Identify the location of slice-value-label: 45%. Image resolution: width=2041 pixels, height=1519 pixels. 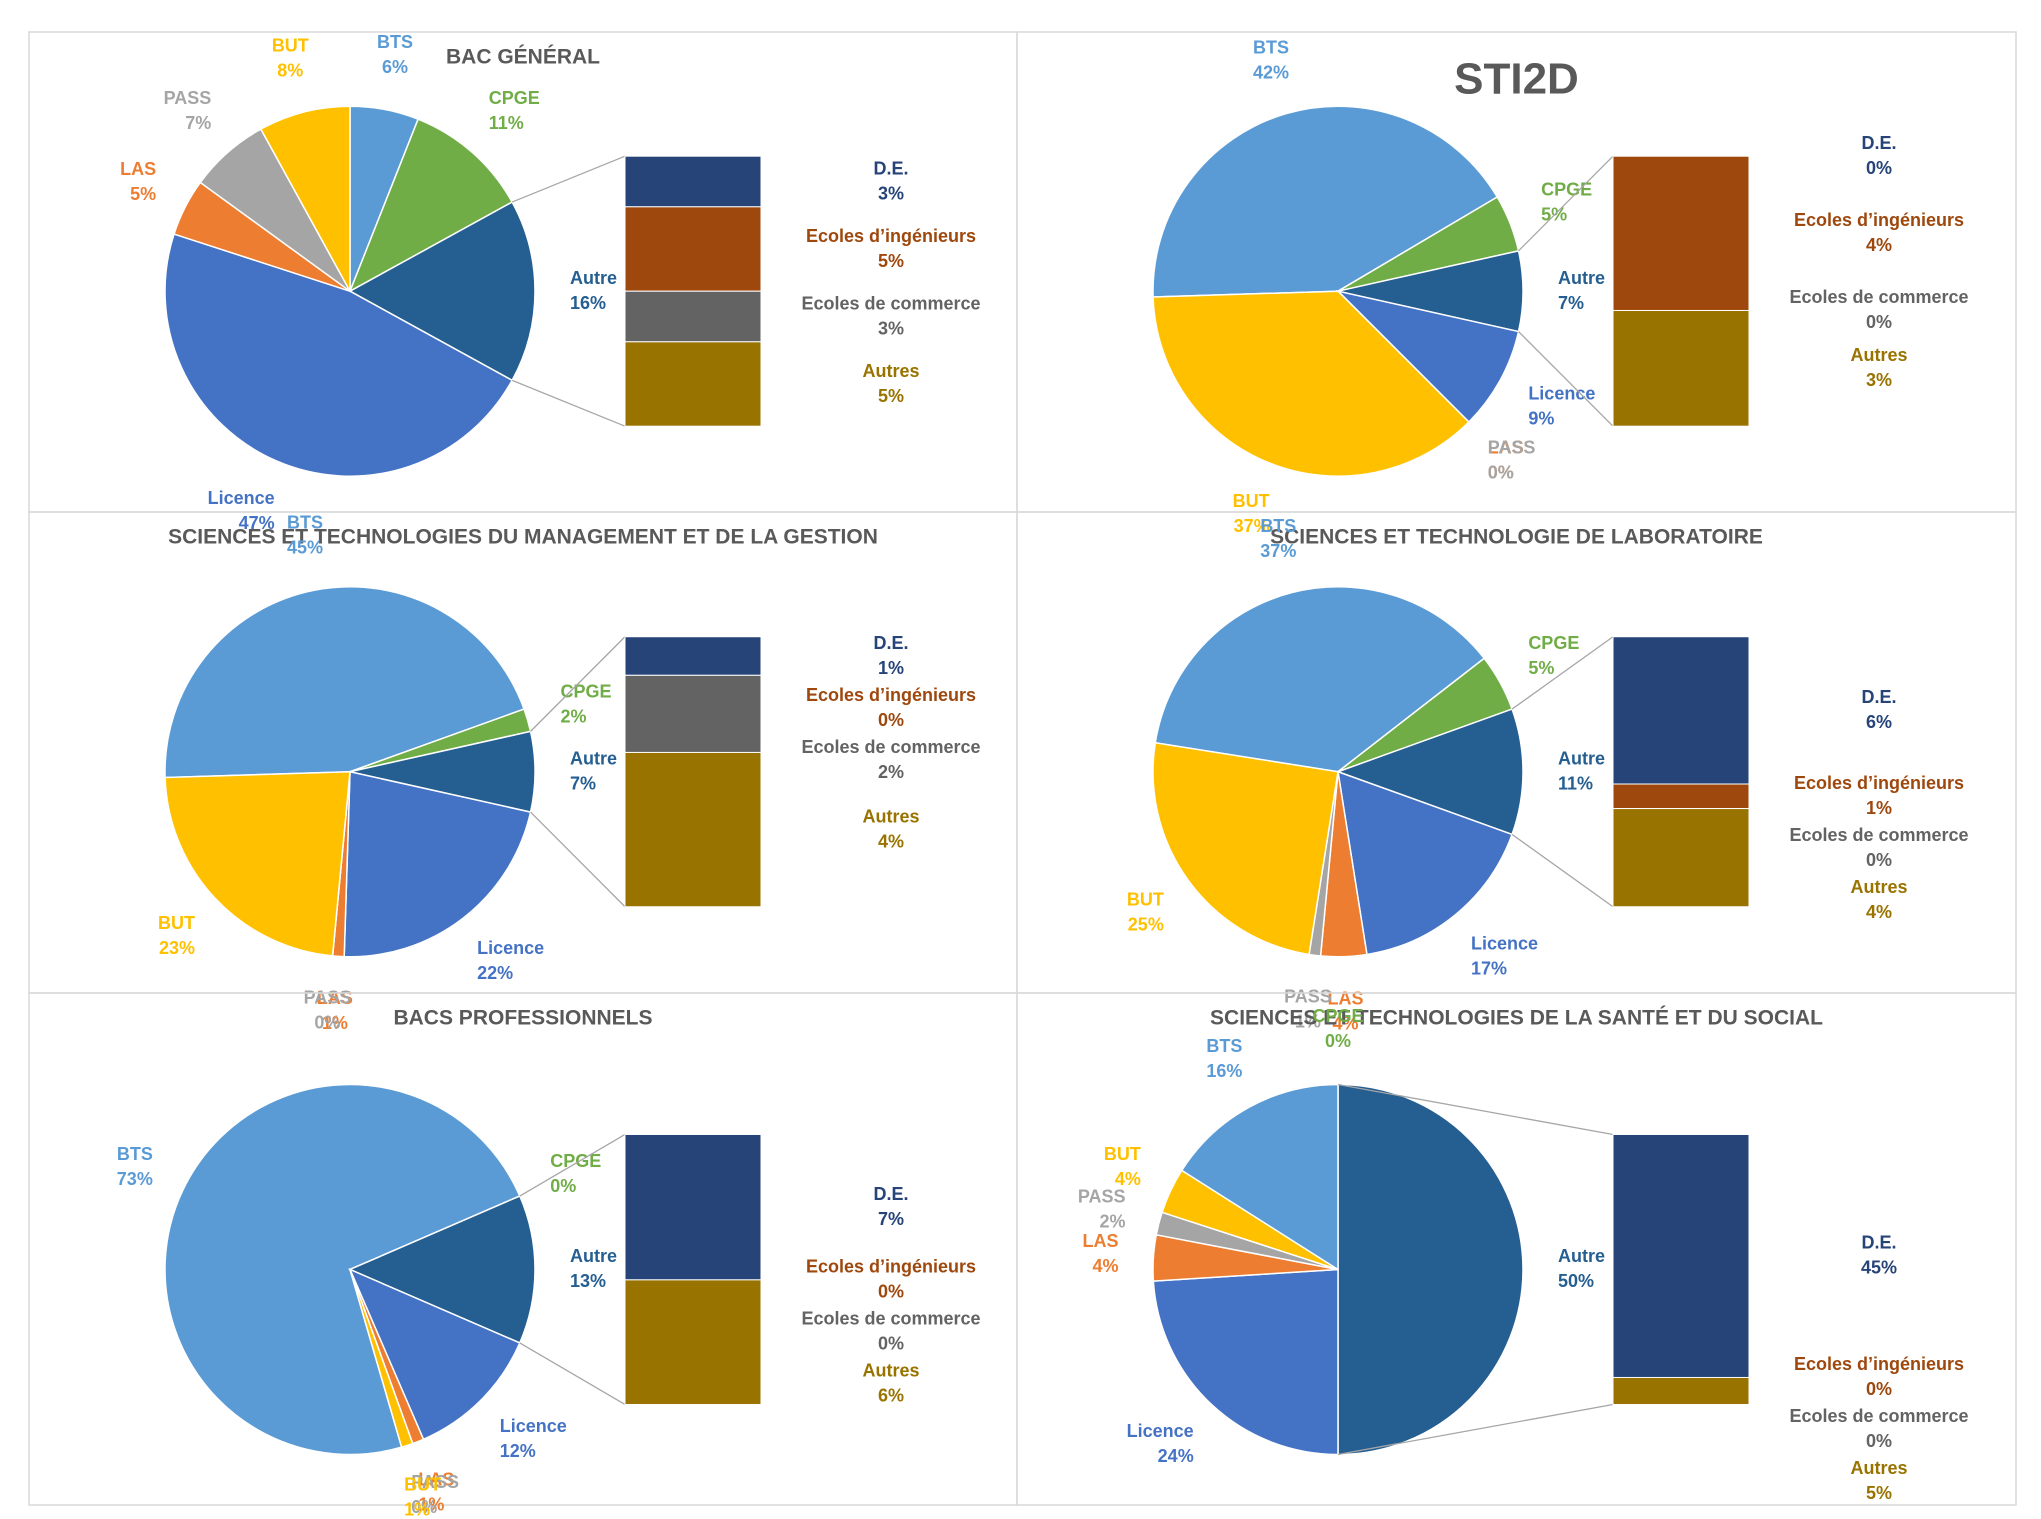
(305, 548).